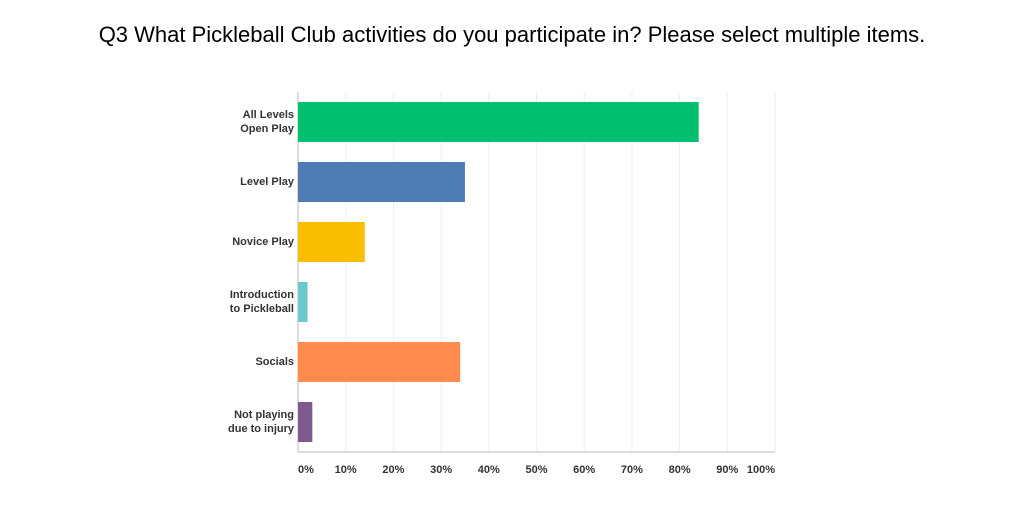 This screenshot has height=505, width=1024. Describe the element at coordinates (393, 470) in the screenshot. I see `x-tick-label: 20%` at that location.